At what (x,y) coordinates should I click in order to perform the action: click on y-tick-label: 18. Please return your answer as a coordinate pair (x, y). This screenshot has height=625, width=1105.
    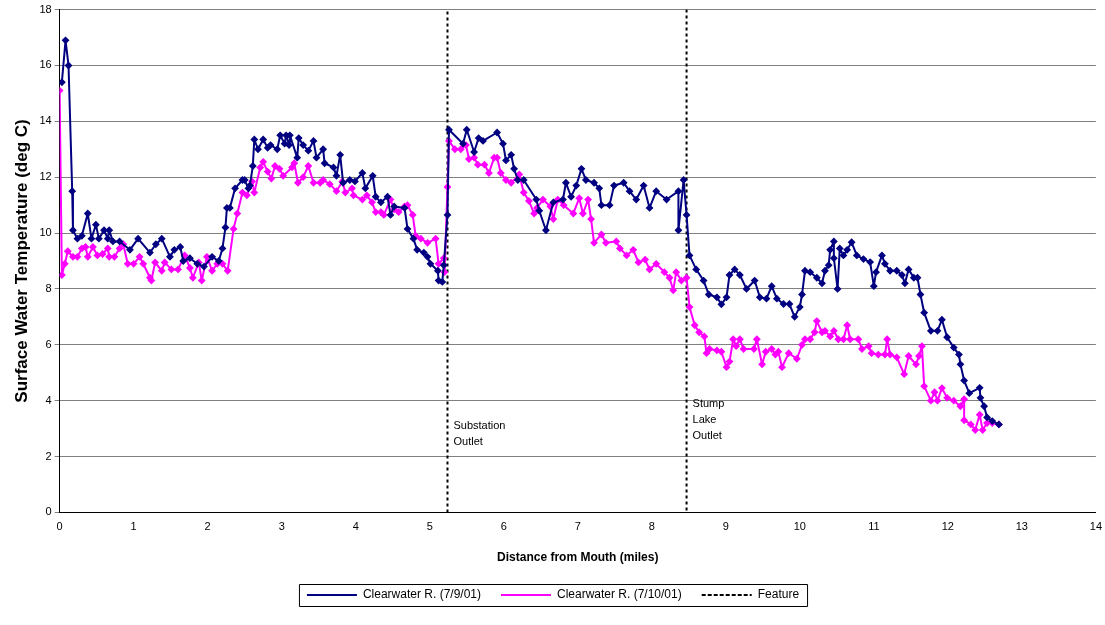
    Looking at the image, I should click on (45, 8).